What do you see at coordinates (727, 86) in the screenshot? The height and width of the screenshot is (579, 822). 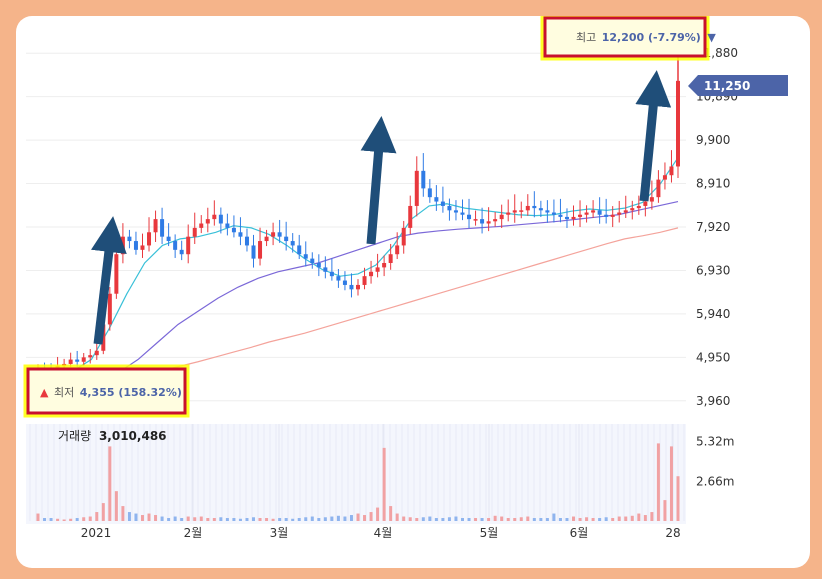 I see `current-price-label: 11,250` at bounding box center [727, 86].